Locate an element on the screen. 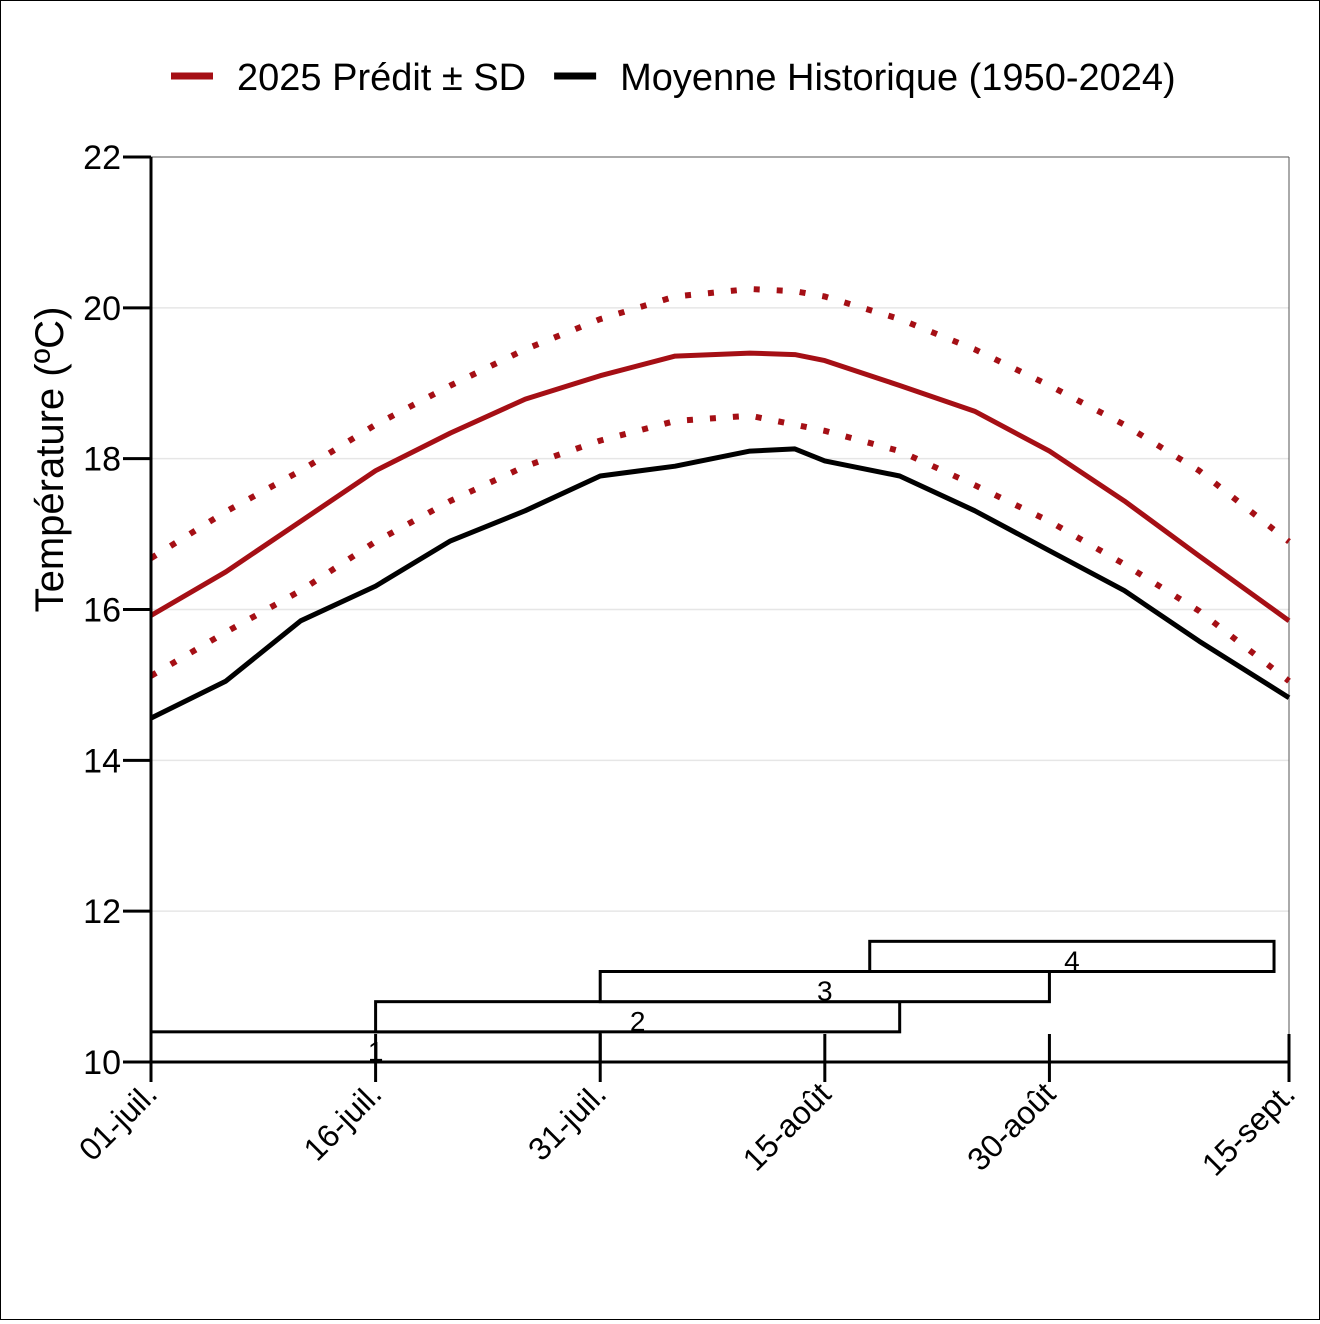  y-tick-label: 14 is located at coordinates (102, 761).